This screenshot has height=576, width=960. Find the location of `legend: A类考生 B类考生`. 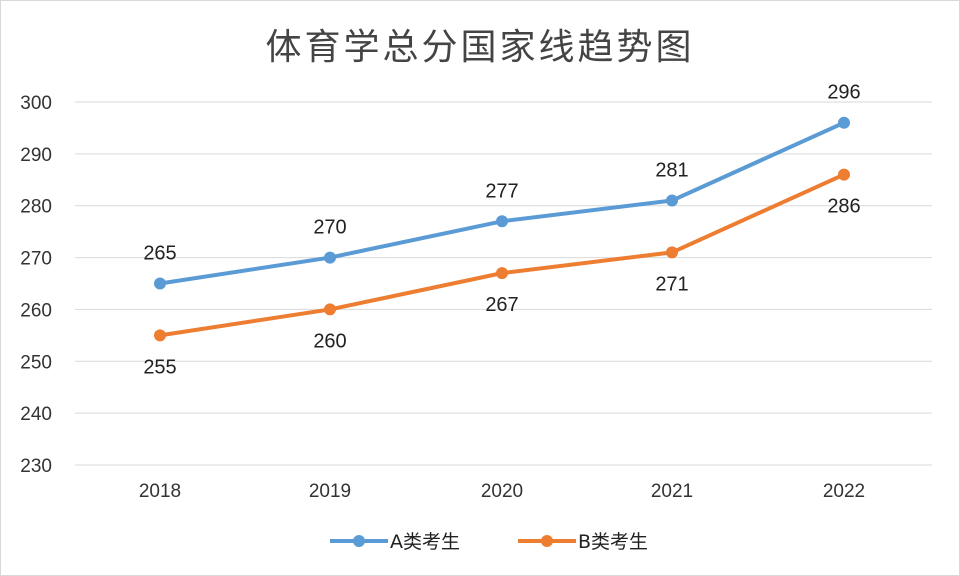

legend: A类考生 B类考生 is located at coordinates (489, 542).